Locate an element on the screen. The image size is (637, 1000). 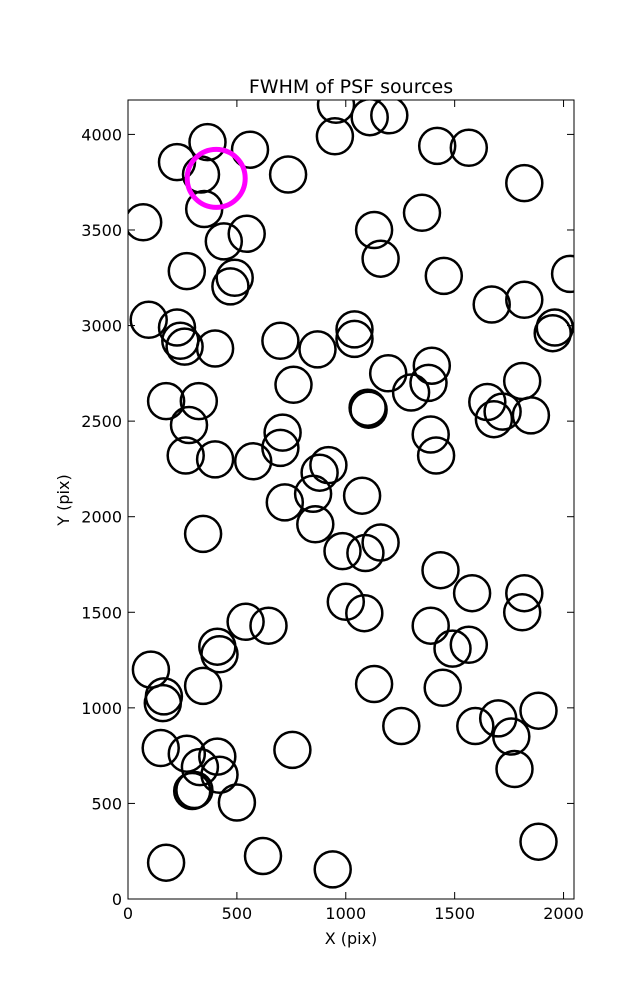
chart-title: FWHM of PSF sources is located at coordinates (351, 87).